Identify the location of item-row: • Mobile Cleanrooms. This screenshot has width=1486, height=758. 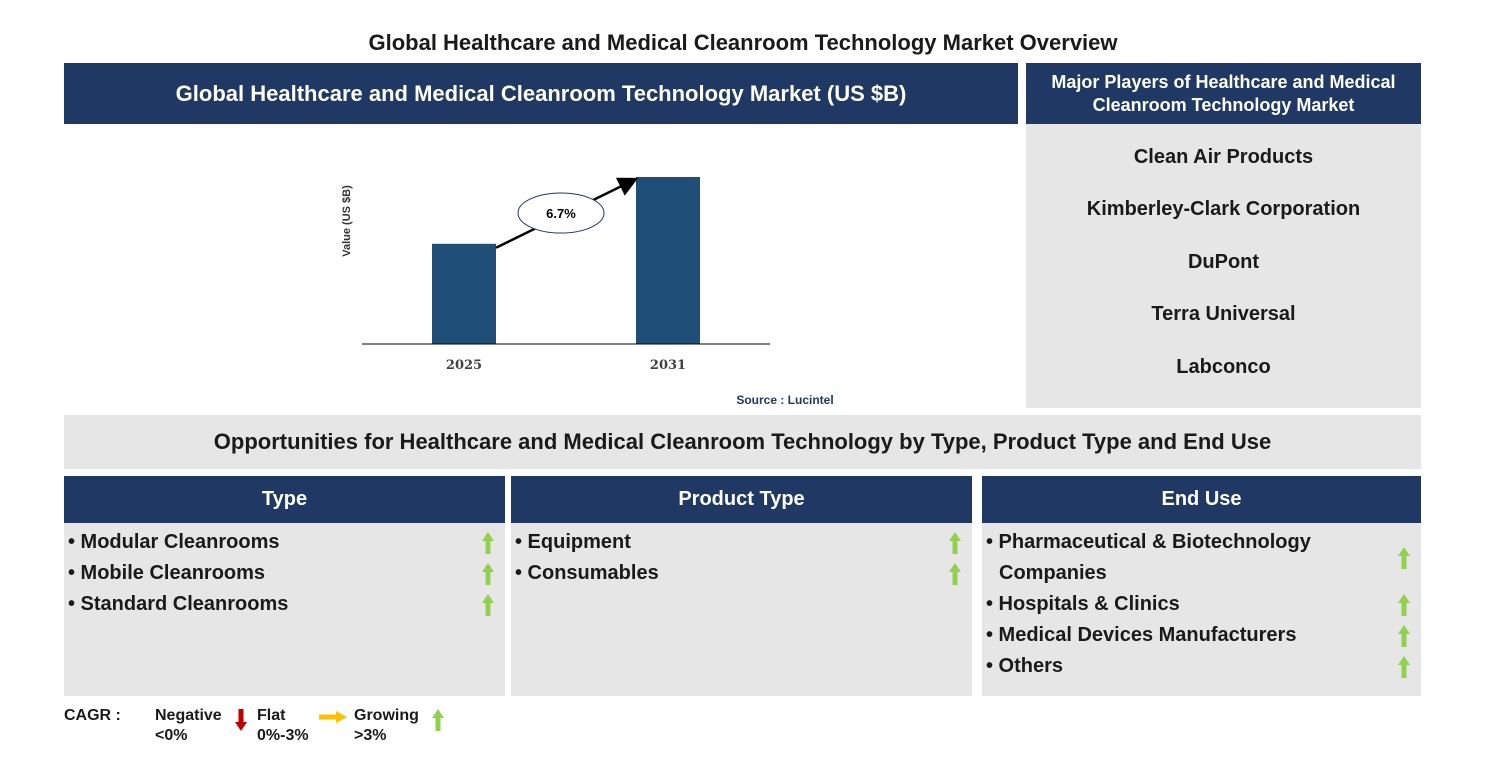
(284, 573).